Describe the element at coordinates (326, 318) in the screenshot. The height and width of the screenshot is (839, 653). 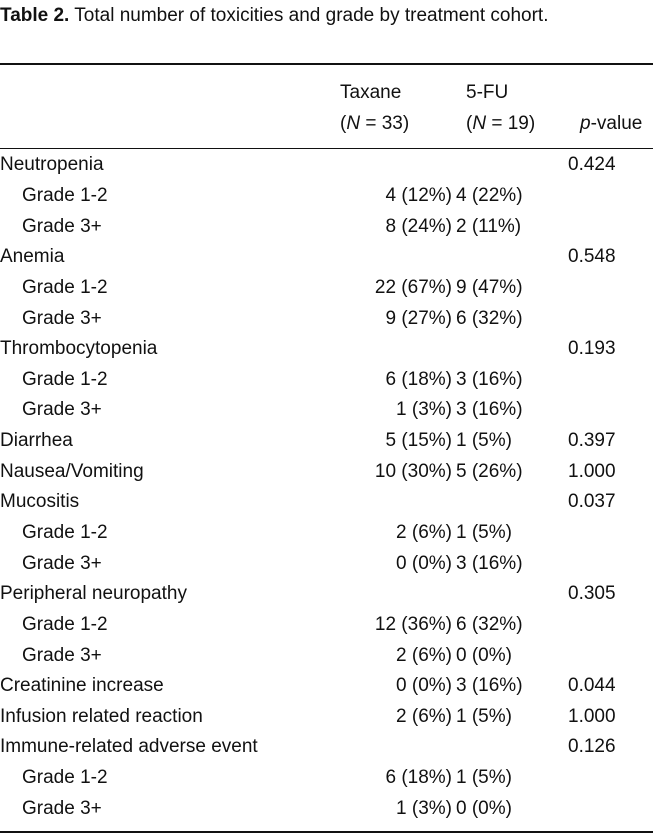
I see `table-subrow: Grade 3+ 9 (27%) 6 (32%)` at that location.